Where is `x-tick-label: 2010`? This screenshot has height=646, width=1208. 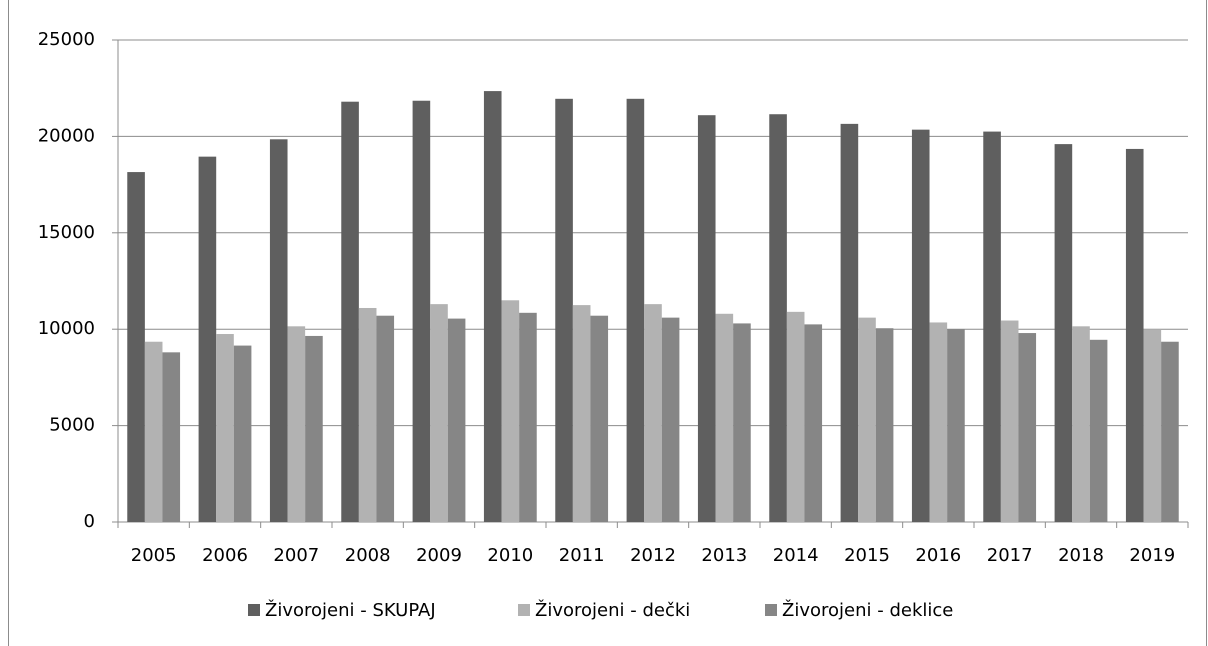
x-tick-label: 2010 is located at coordinates (510, 555).